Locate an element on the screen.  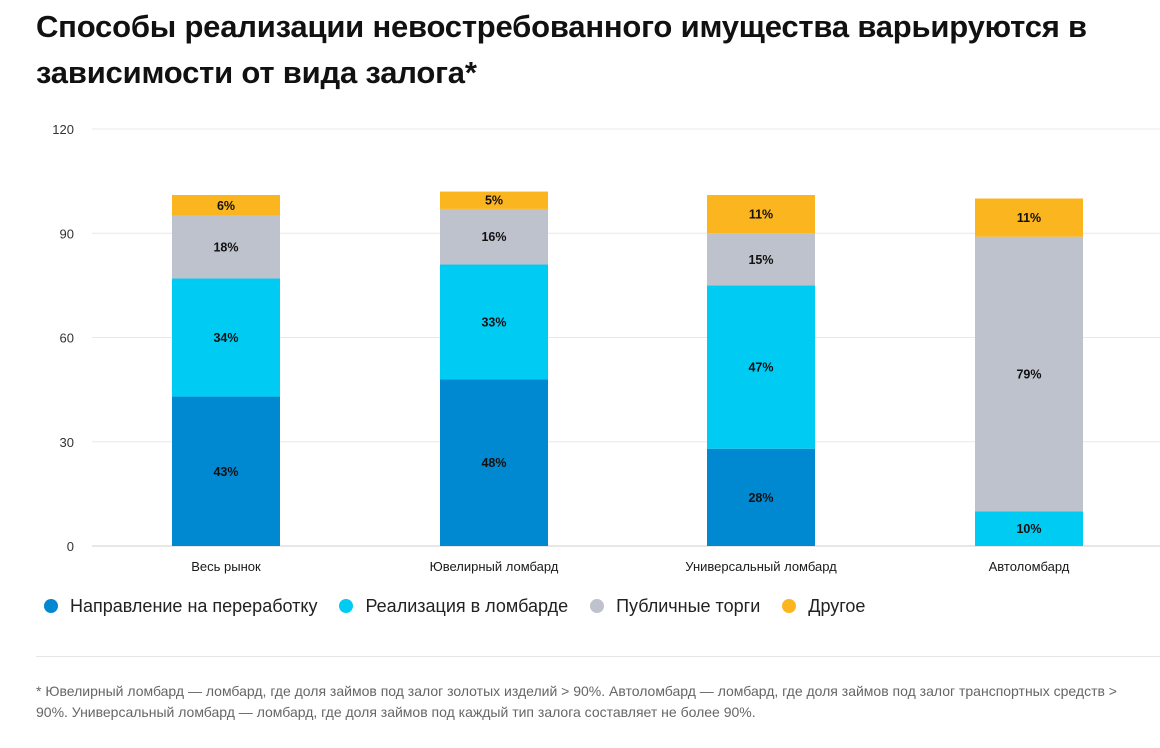
data-label: 43% is located at coordinates (225, 472).